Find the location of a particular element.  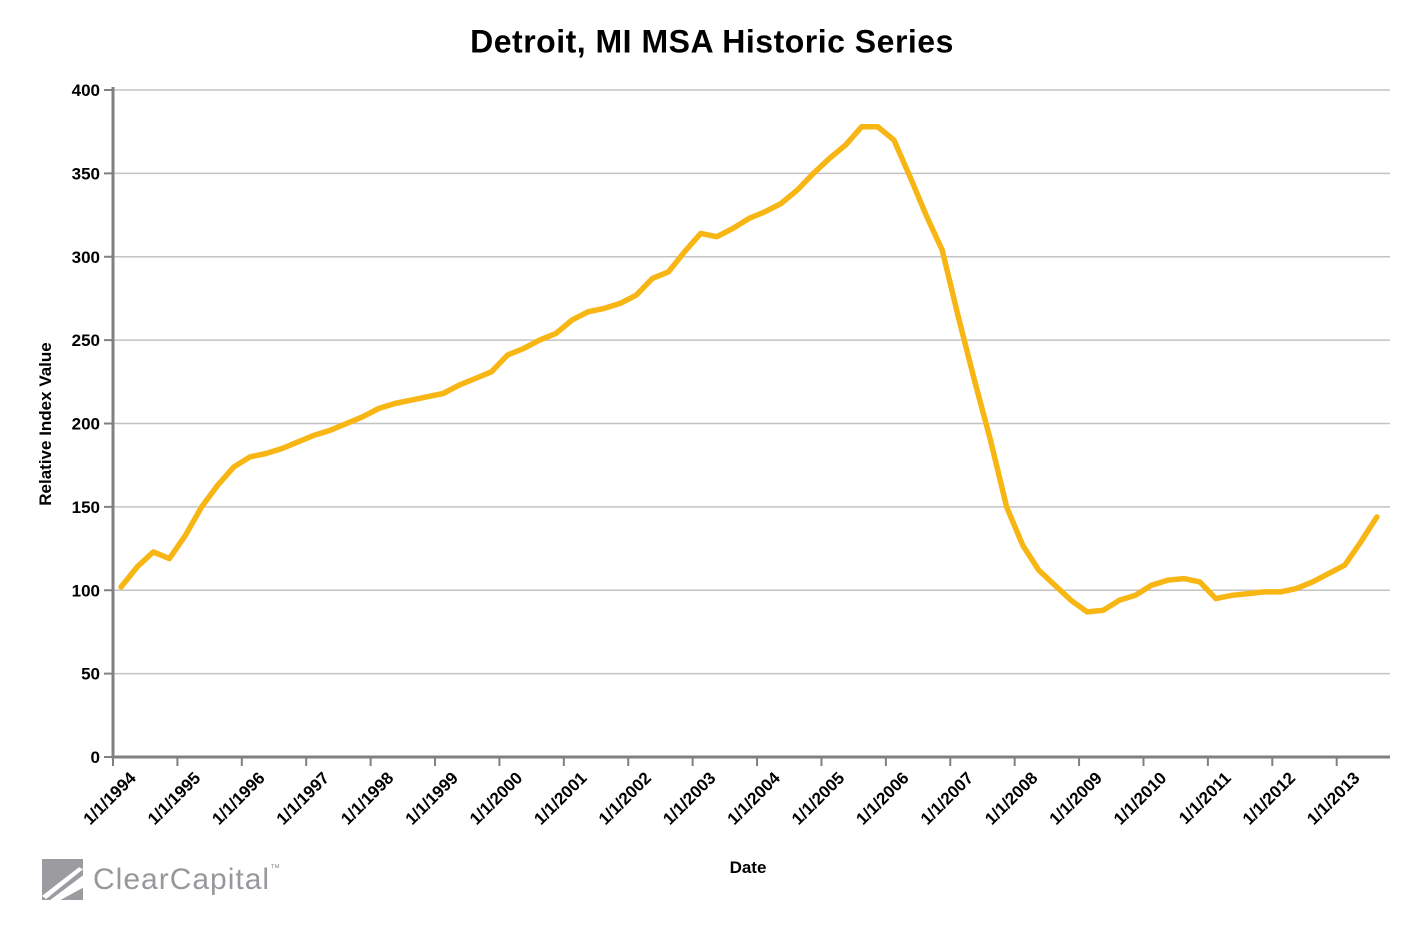

x-tick-label: 1/1/2013 is located at coordinates (1333, 798).